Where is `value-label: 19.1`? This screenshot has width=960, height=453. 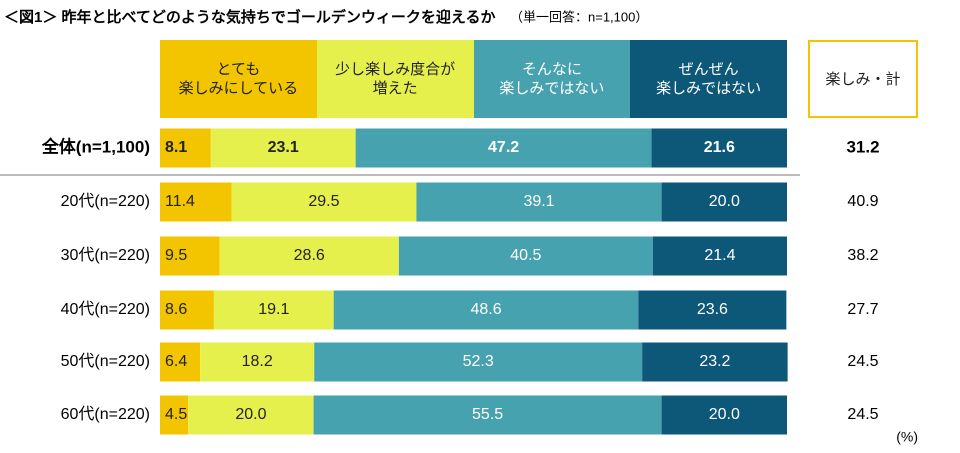
value-label: 19.1 is located at coordinates (273, 309).